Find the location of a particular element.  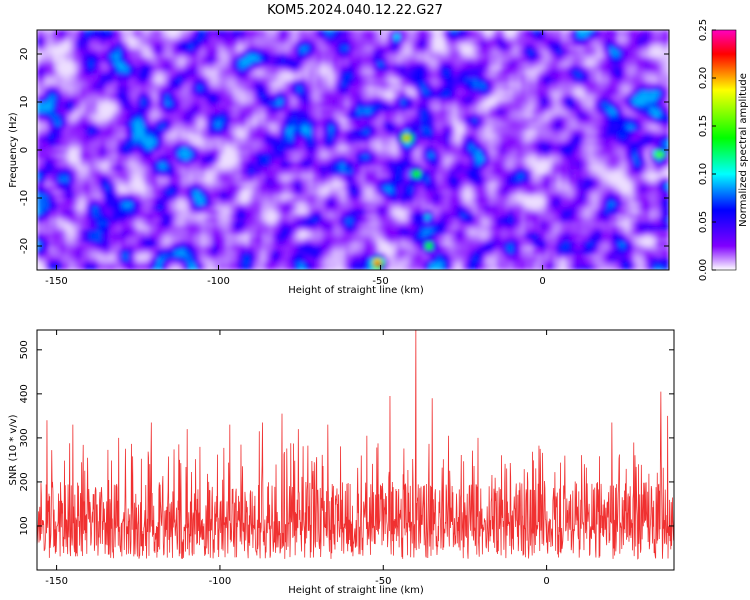

snr-xtick-label: -100 is located at coordinates (220, 581).